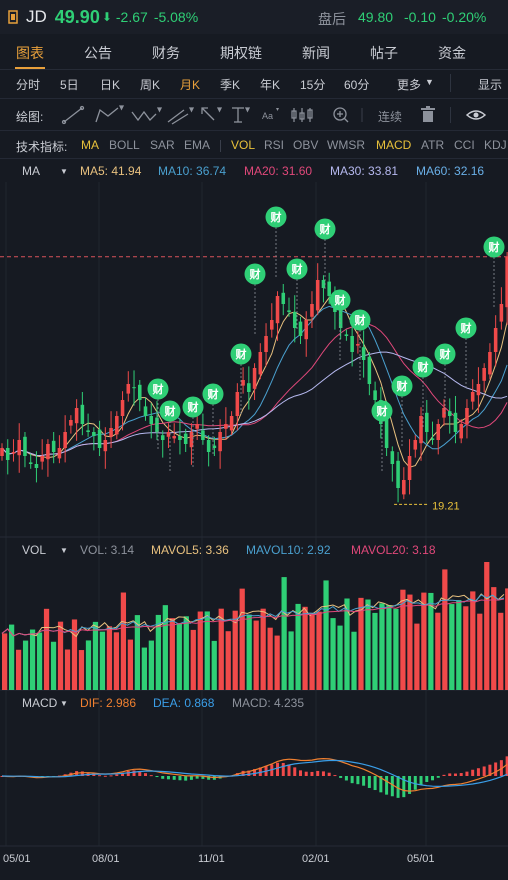 The height and width of the screenshot is (880, 508). Describe the element at coordinates (495, 145) in the screenshot. I see `indicator-kdj: KDJ` at that location.